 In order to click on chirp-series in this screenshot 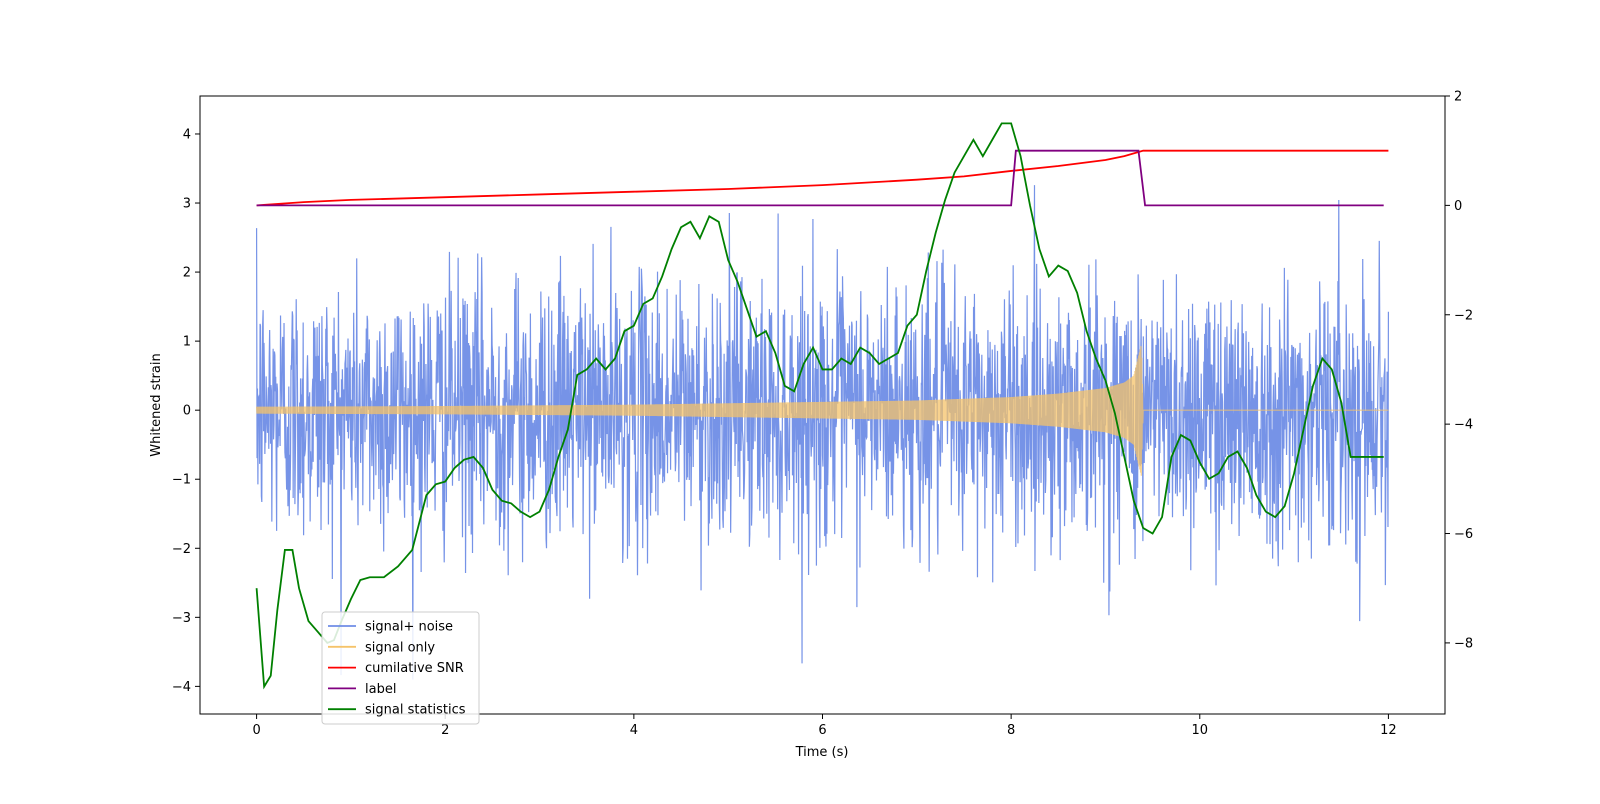, I will do `click(822, 411)`.